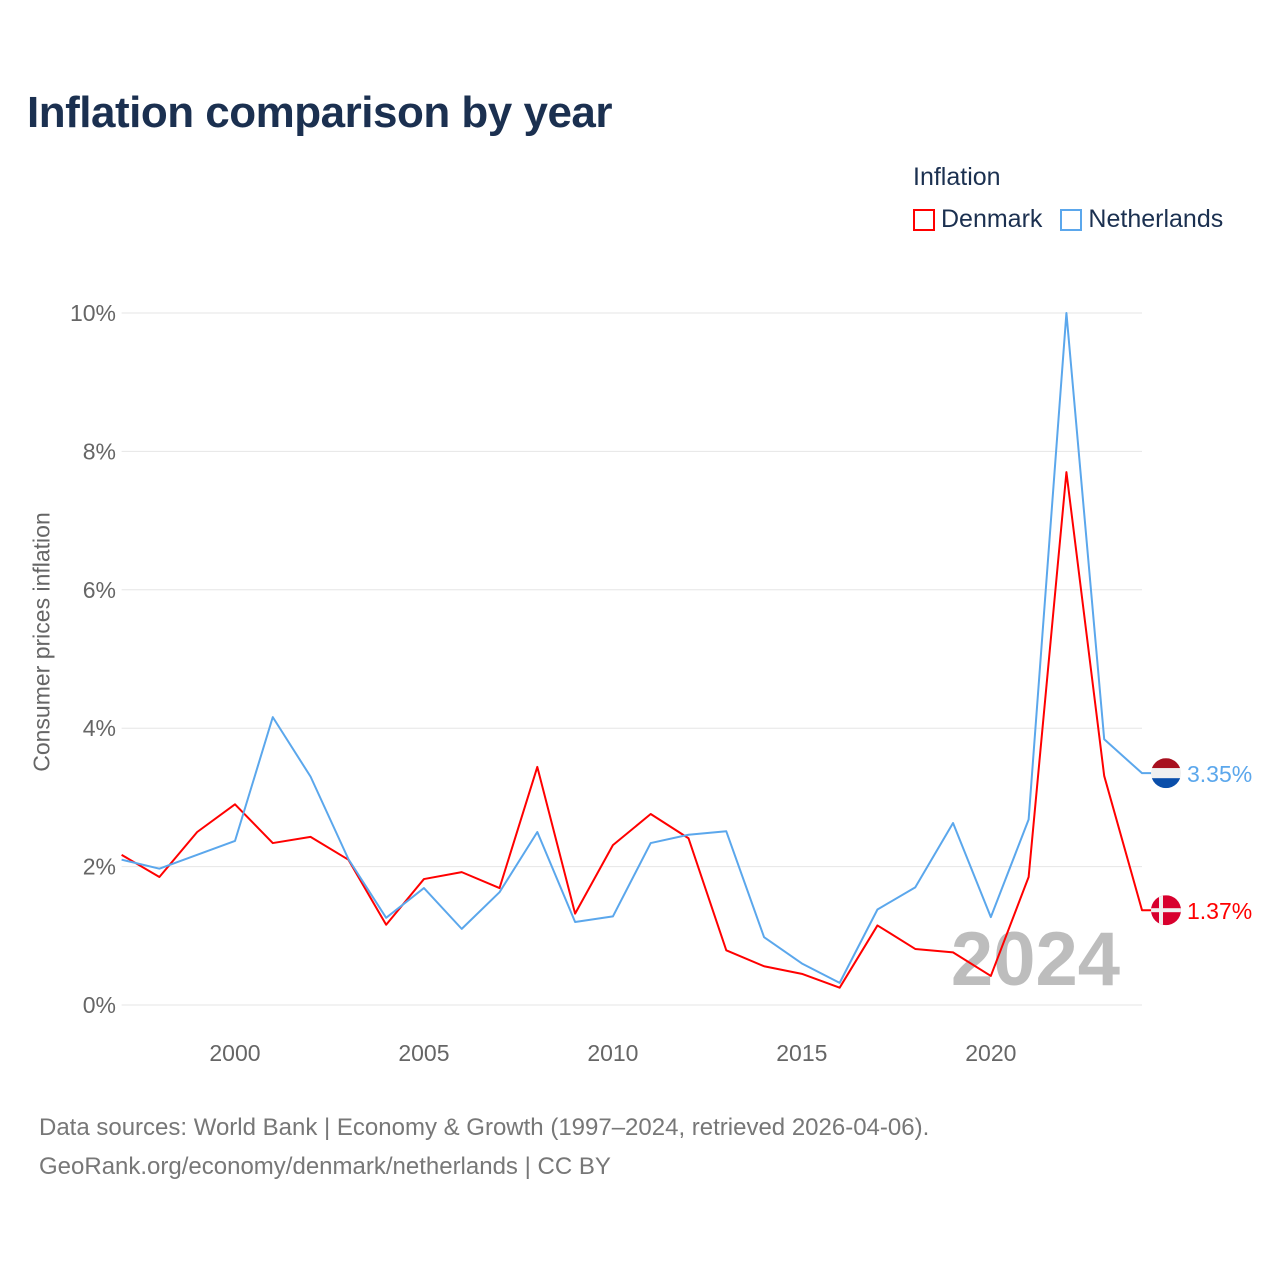  I want to click on legend: Denmark Netherlands, so click(1068, 219).